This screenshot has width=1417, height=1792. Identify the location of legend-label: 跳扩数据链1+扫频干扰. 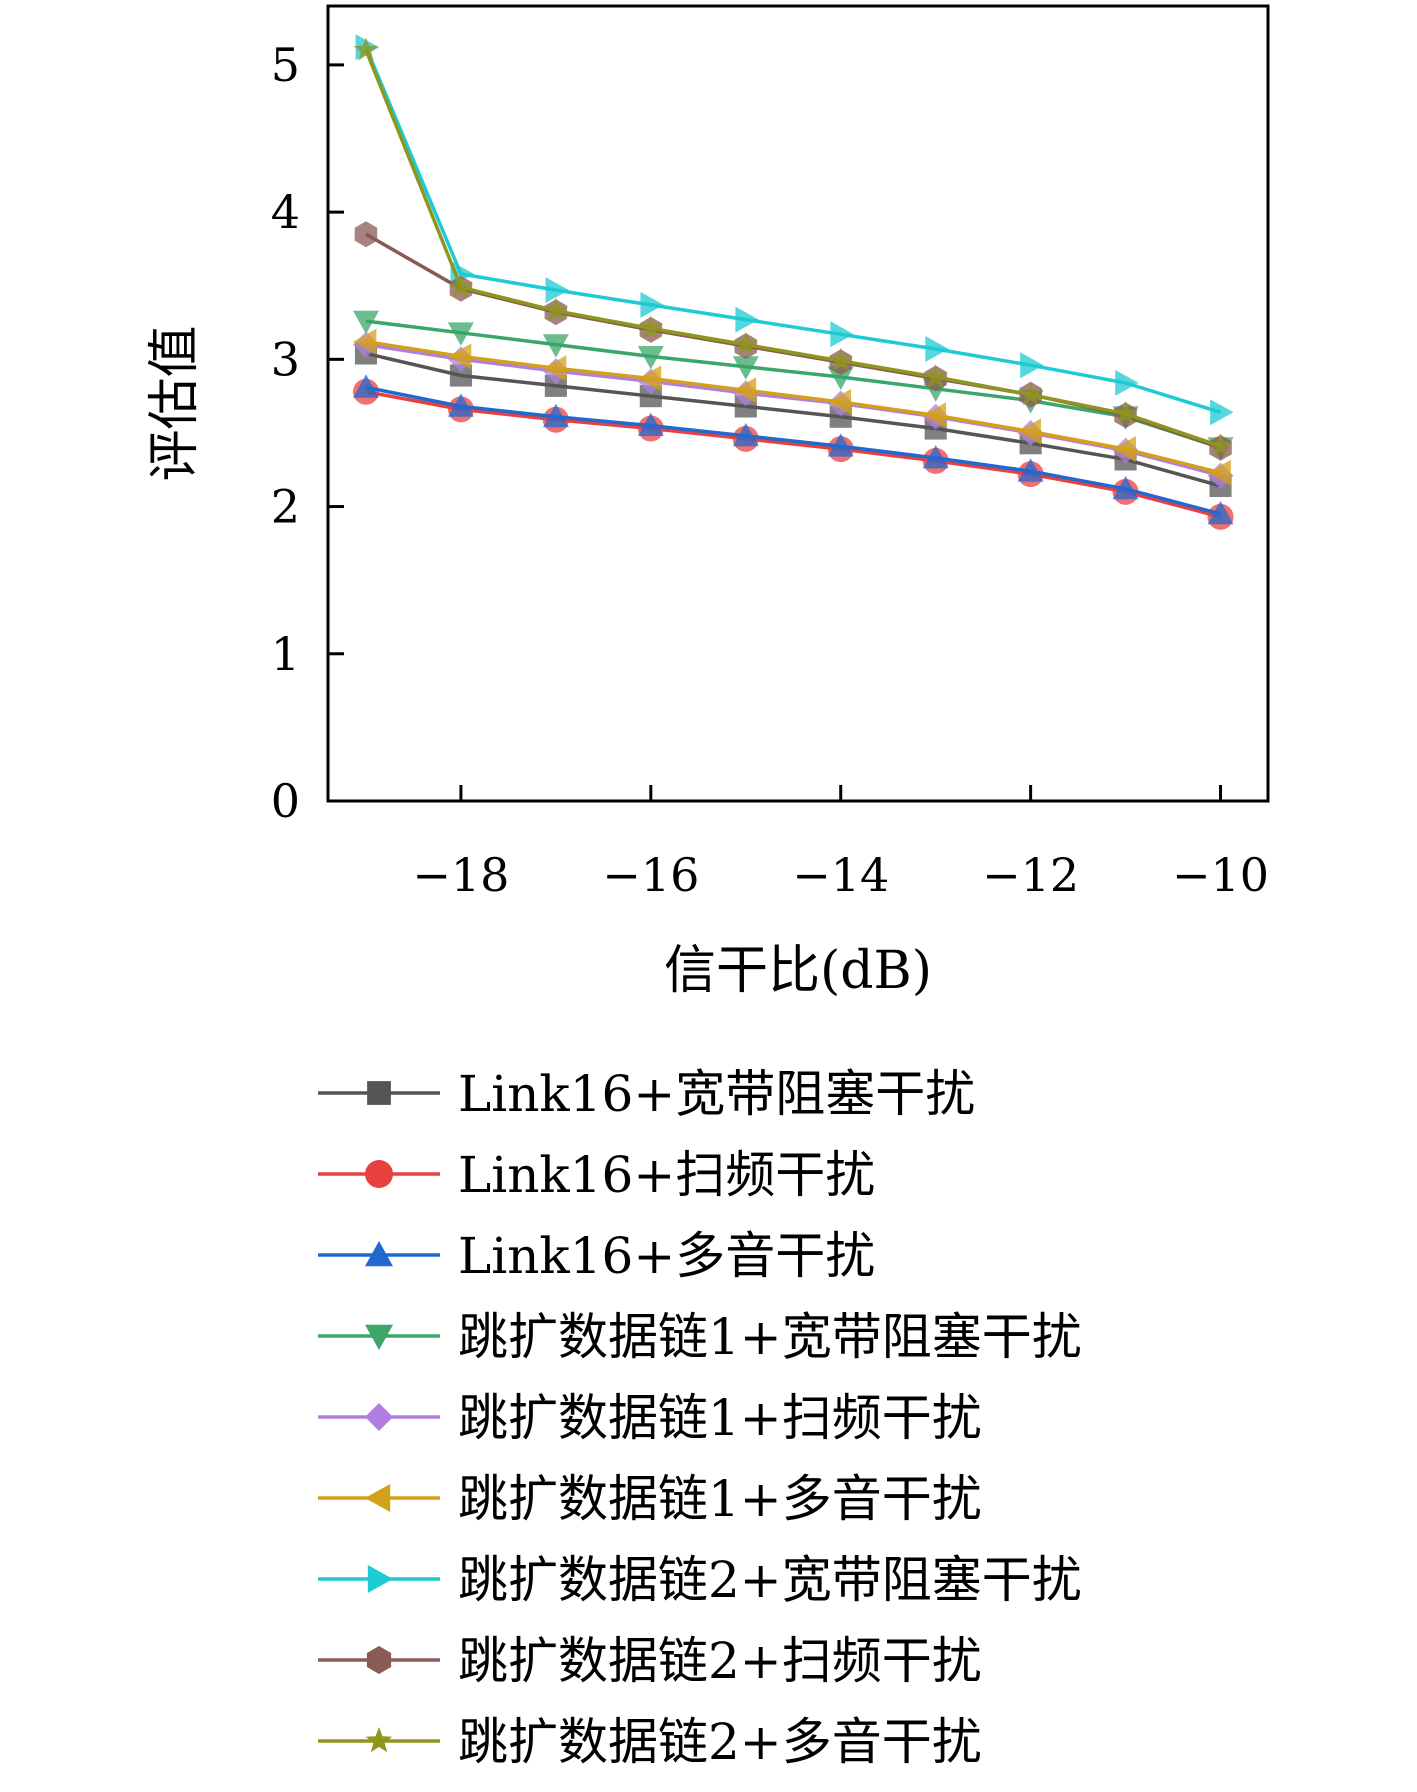
(720, 1418).